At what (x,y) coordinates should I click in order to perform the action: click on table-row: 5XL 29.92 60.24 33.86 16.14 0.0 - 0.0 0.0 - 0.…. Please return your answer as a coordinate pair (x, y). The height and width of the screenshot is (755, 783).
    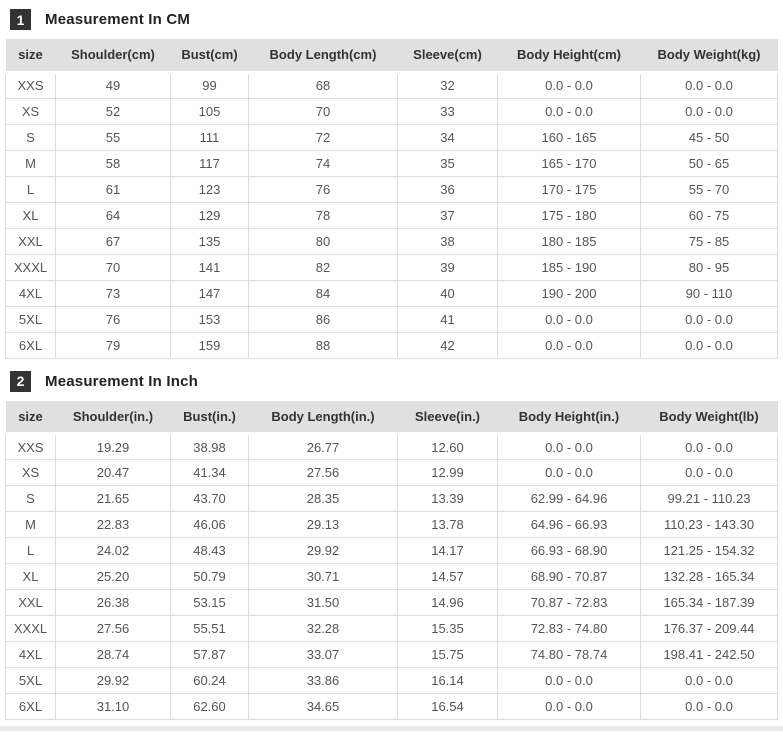
    Looking at the image, I should click on (391, 680).